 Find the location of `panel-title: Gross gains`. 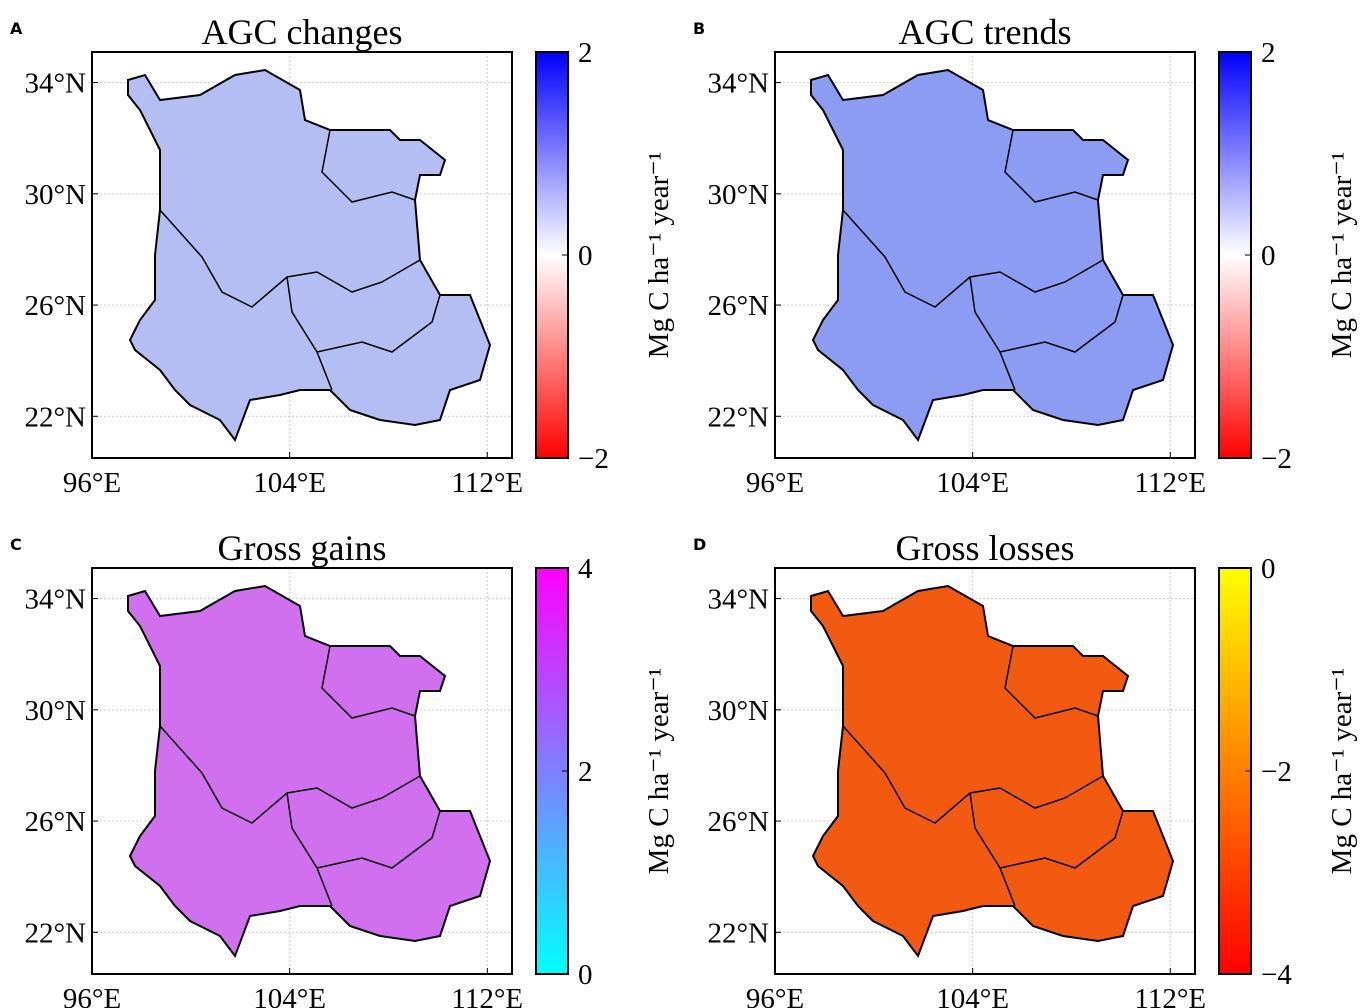

panel-title: Gross gains is located at coordinates (302, 548).